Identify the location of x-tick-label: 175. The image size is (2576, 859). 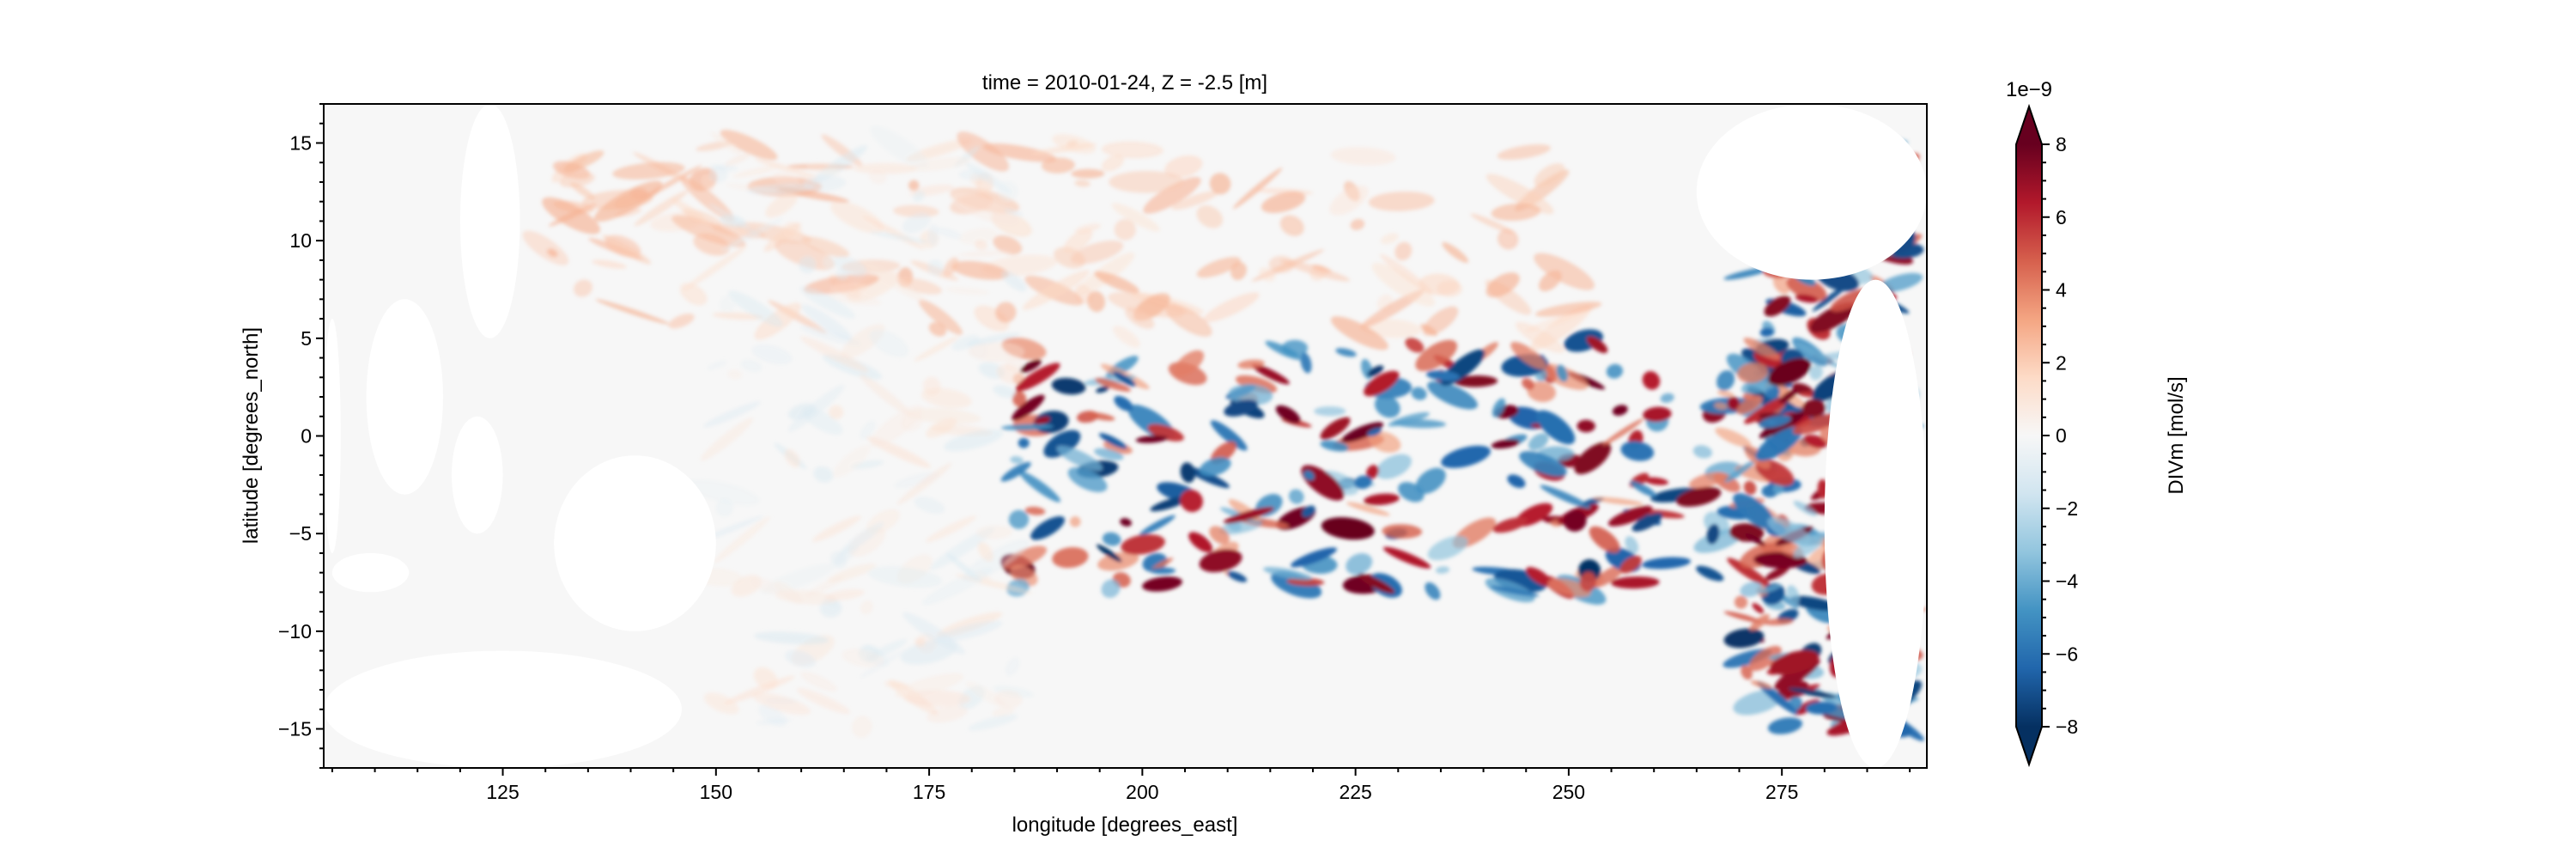
(929, 792).